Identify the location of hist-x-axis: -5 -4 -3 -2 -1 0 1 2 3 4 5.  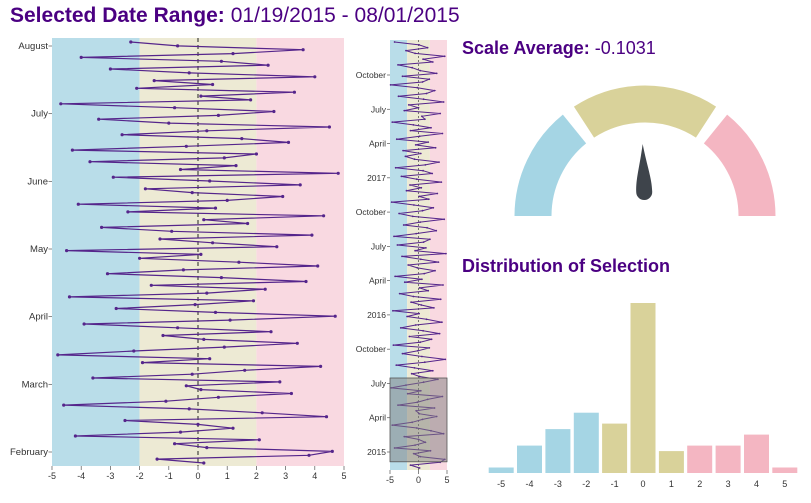
(642, 484).